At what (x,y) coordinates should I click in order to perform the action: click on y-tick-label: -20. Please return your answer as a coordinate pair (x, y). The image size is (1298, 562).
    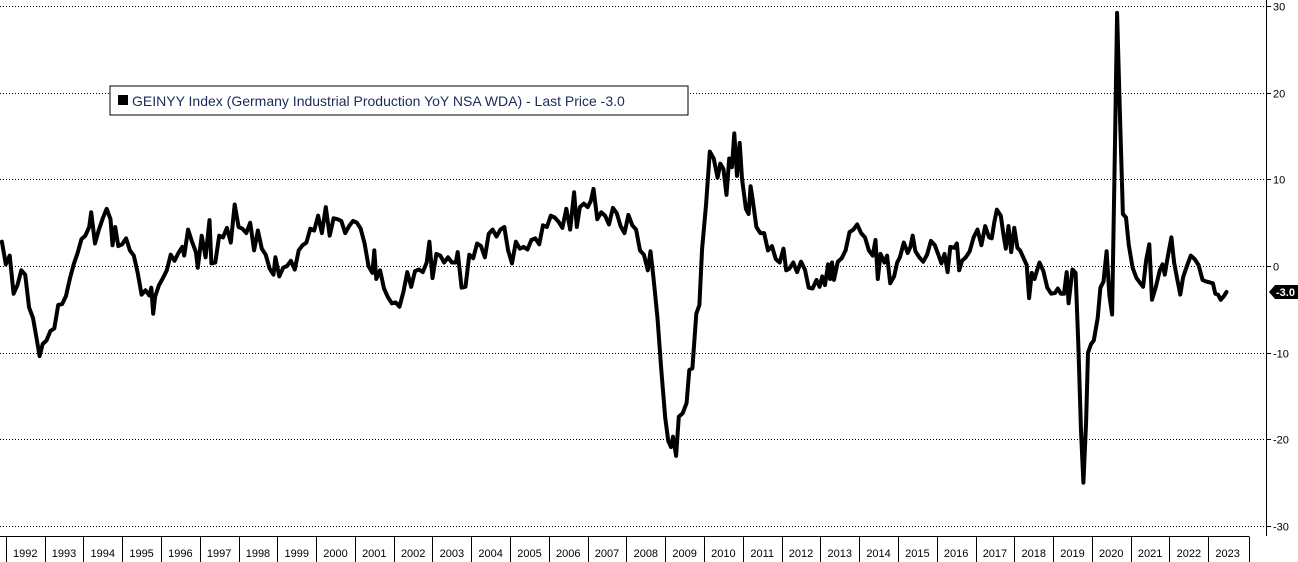
    Looking at the image, I should click on (1281, 441).